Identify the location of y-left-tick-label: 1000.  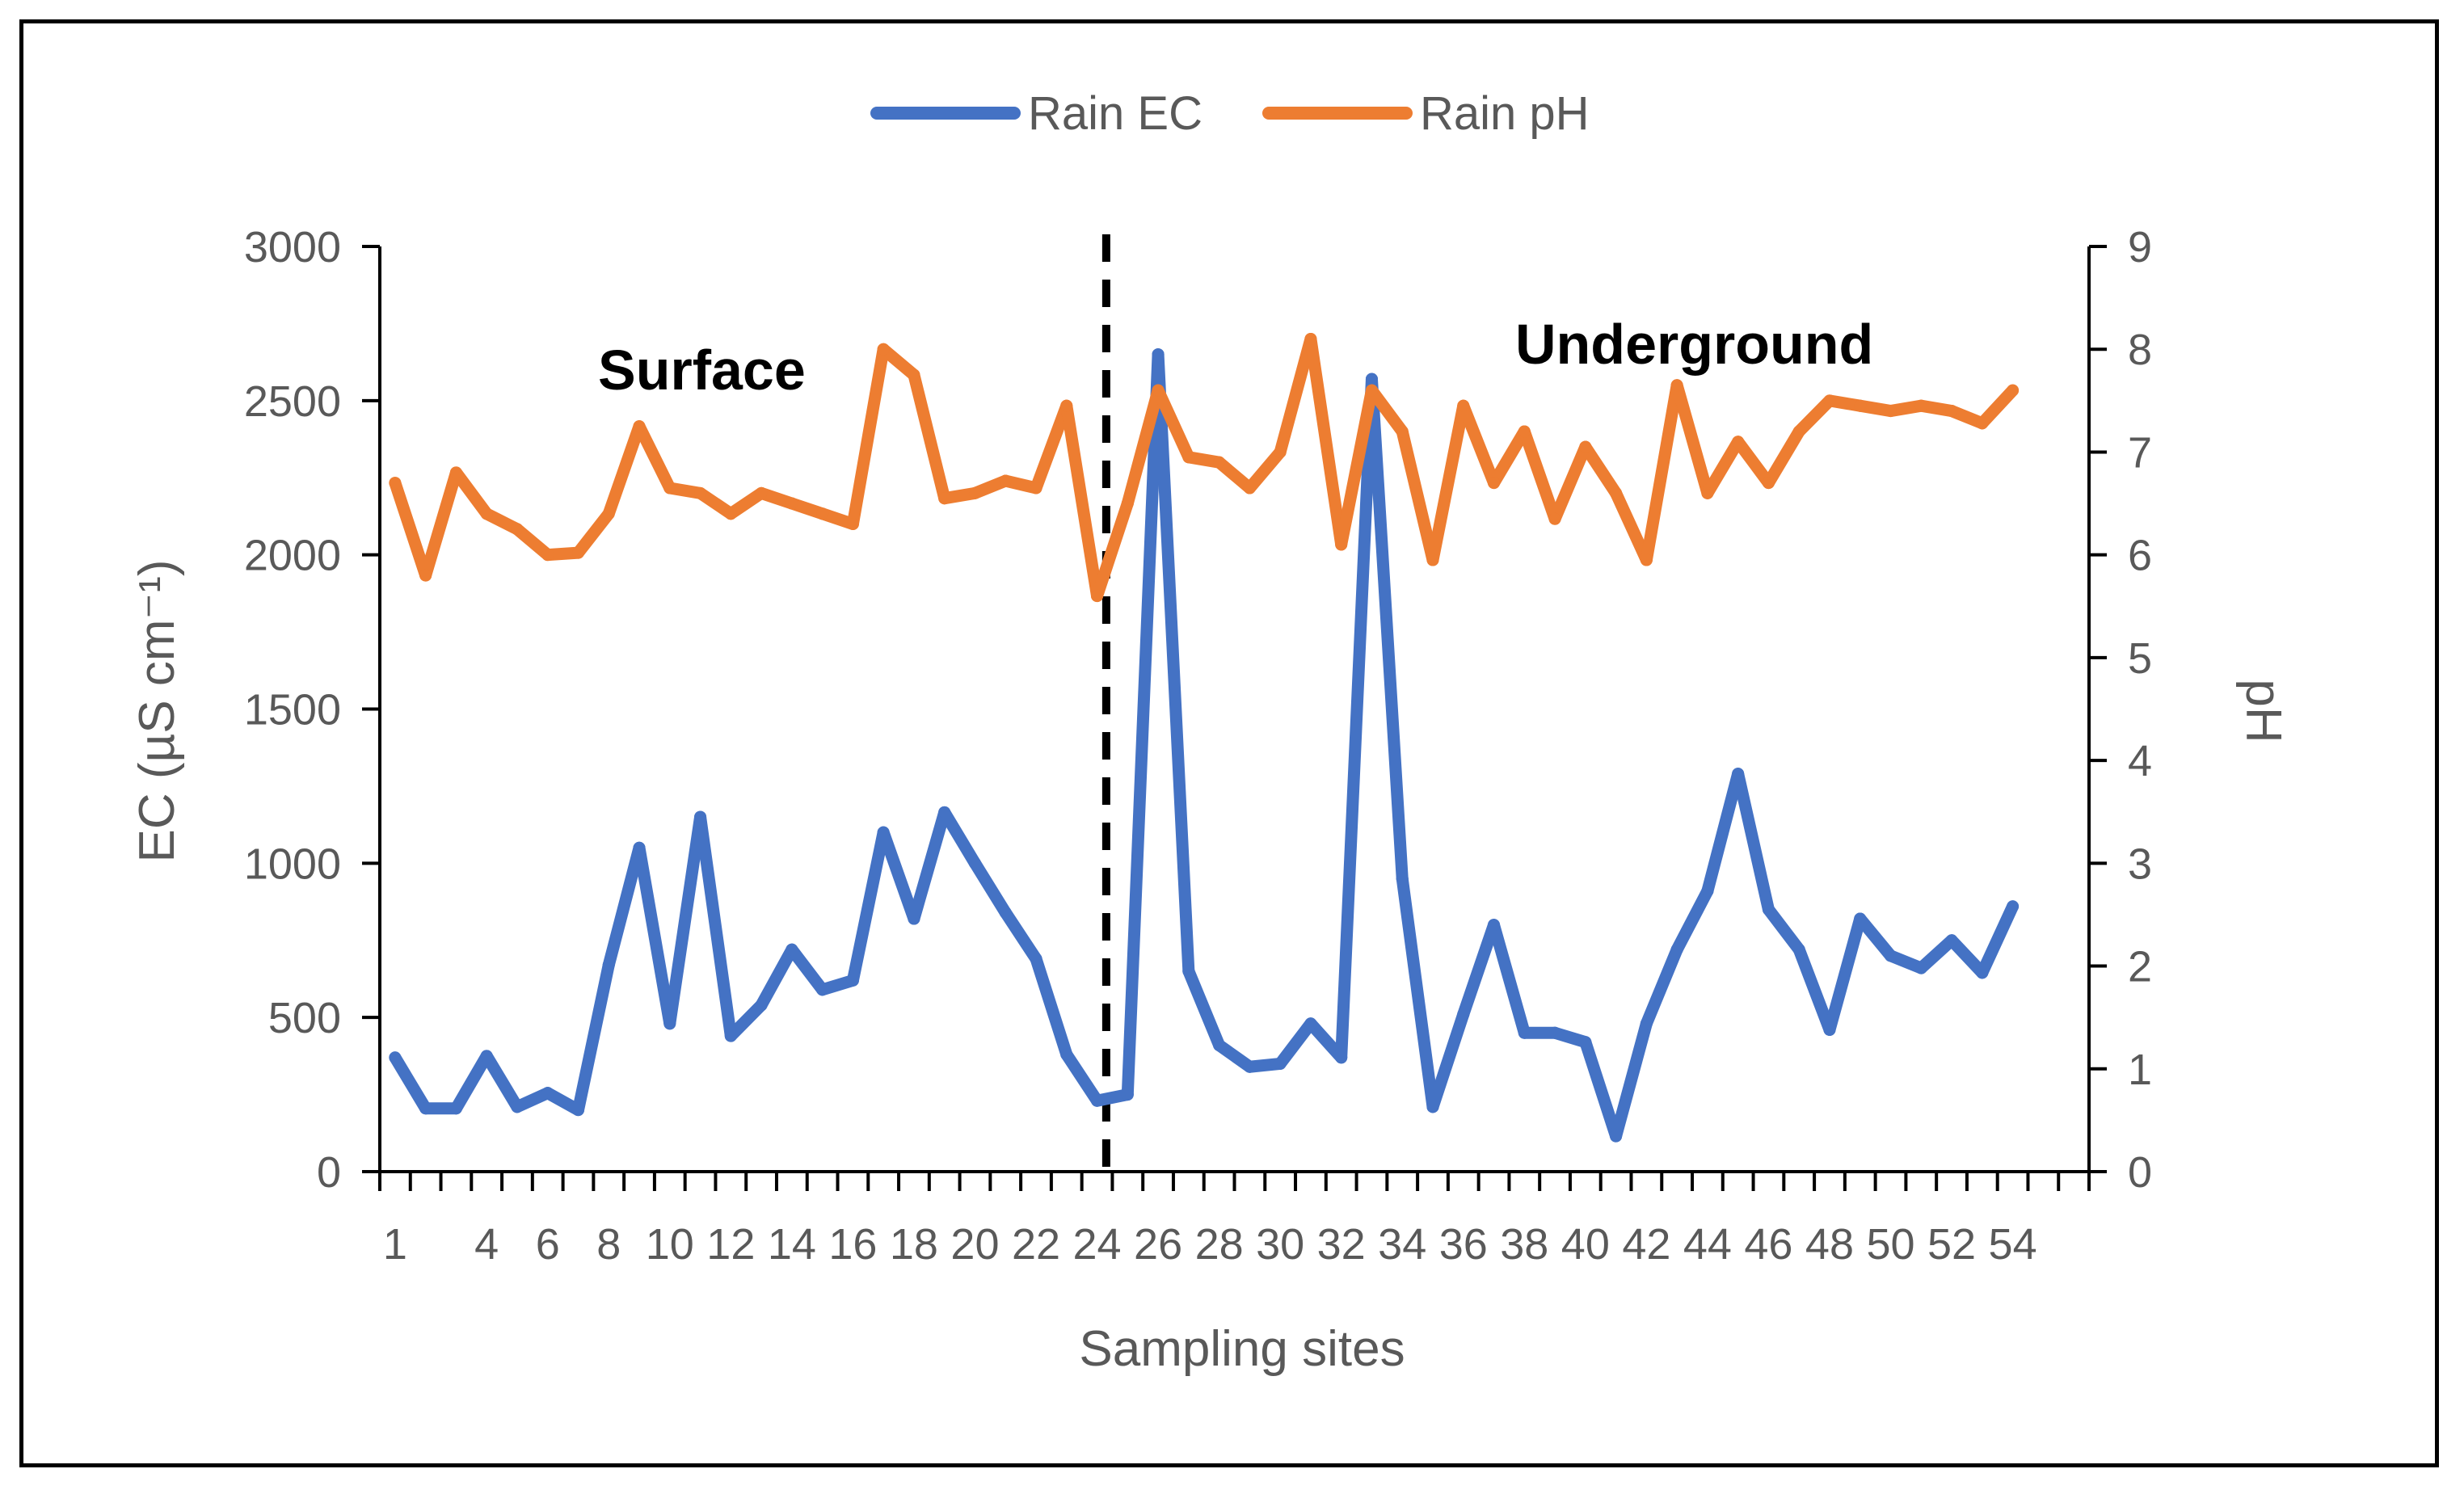
(292, 864).